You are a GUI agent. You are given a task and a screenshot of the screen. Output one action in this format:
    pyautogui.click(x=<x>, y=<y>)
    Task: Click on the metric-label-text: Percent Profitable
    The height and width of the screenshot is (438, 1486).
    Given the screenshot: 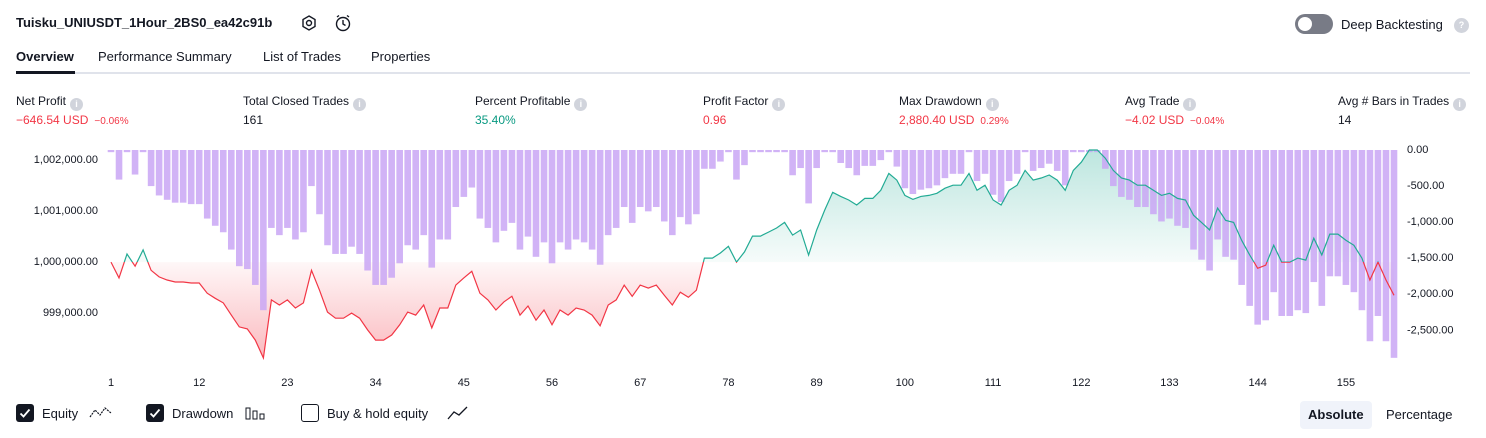 What is the action you would take?
    pyautogui.click(x=523, y=101)
    